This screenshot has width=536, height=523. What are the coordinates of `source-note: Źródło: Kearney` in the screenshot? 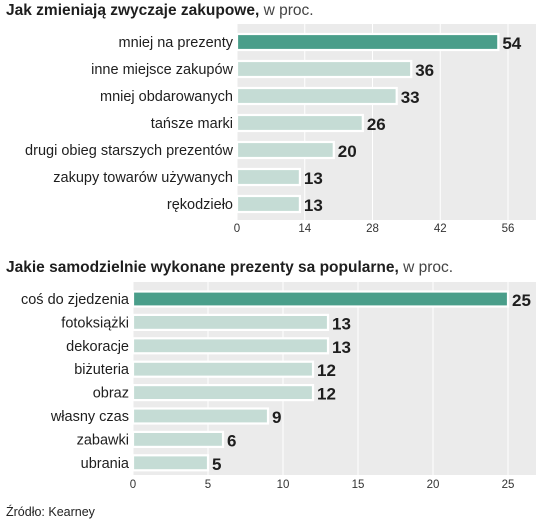 It's located at (50, 512).